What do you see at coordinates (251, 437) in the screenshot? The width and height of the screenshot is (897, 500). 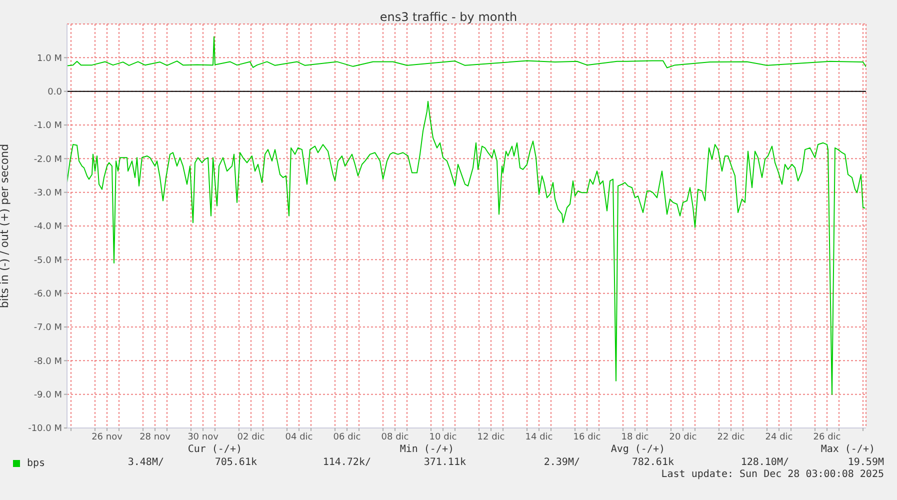 I see `x-tick-label: 02 dic` at bounding box center [251, 437].